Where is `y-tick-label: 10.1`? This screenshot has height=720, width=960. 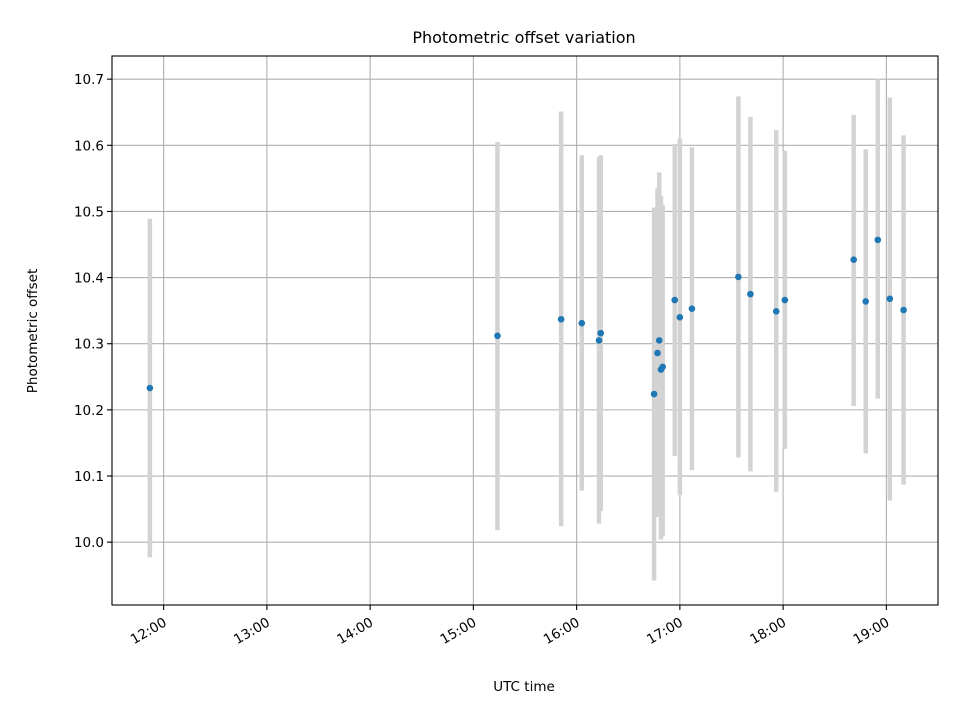 y-tick-label: 10.1 is located at coordinates (89, 477).